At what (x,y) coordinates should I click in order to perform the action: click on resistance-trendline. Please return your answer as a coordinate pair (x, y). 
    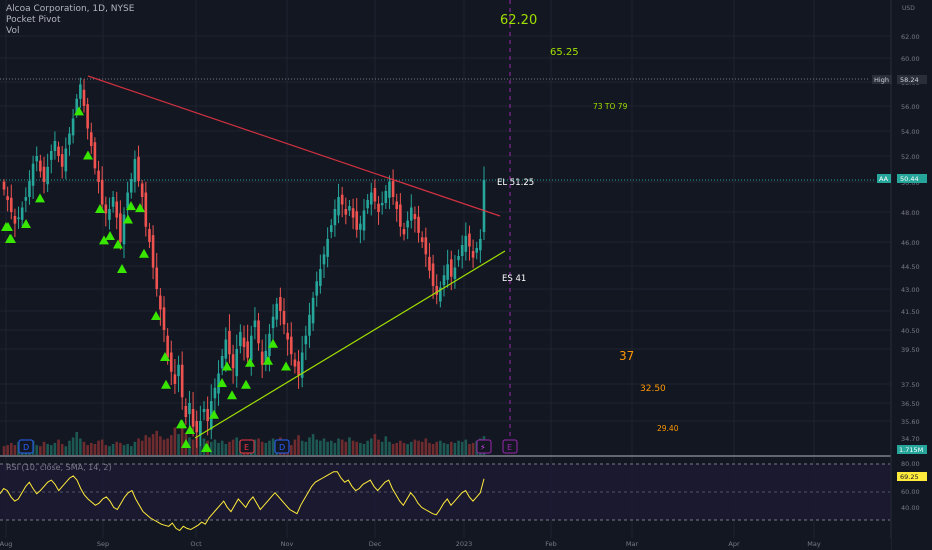
    Looking at the image, I should click on (294, 146).